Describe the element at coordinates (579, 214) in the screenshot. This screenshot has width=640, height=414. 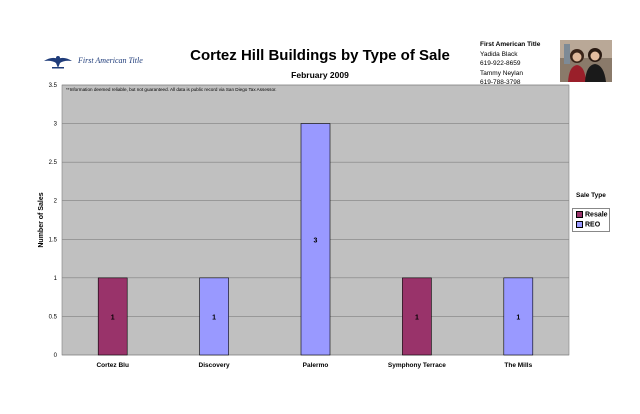
I see `legend-swatch-resale` at that location.